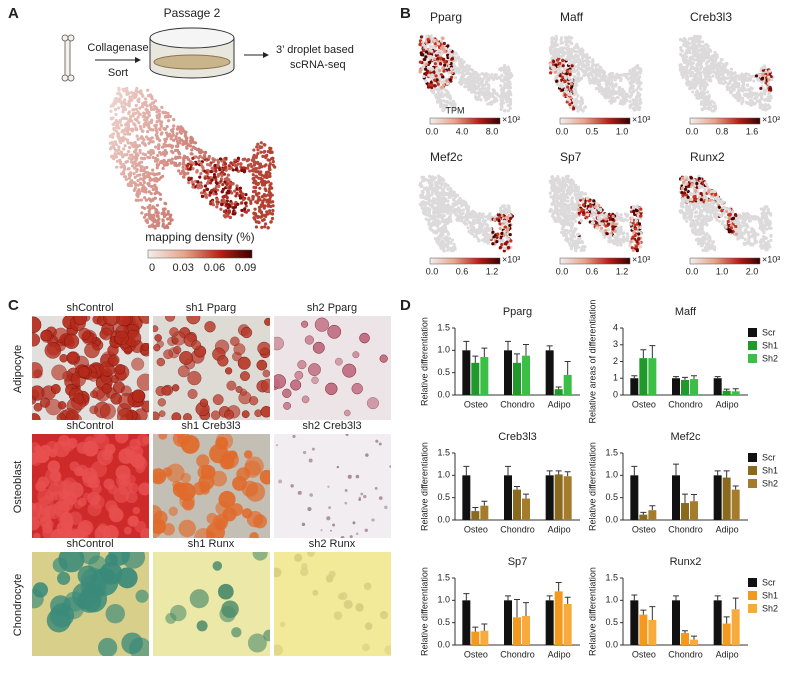 This screenshot has width=800, height=673. What do you see at coordinates (13, 13) in the screenshot?
I see `panel-label: A` at bounding box center [13, 13].